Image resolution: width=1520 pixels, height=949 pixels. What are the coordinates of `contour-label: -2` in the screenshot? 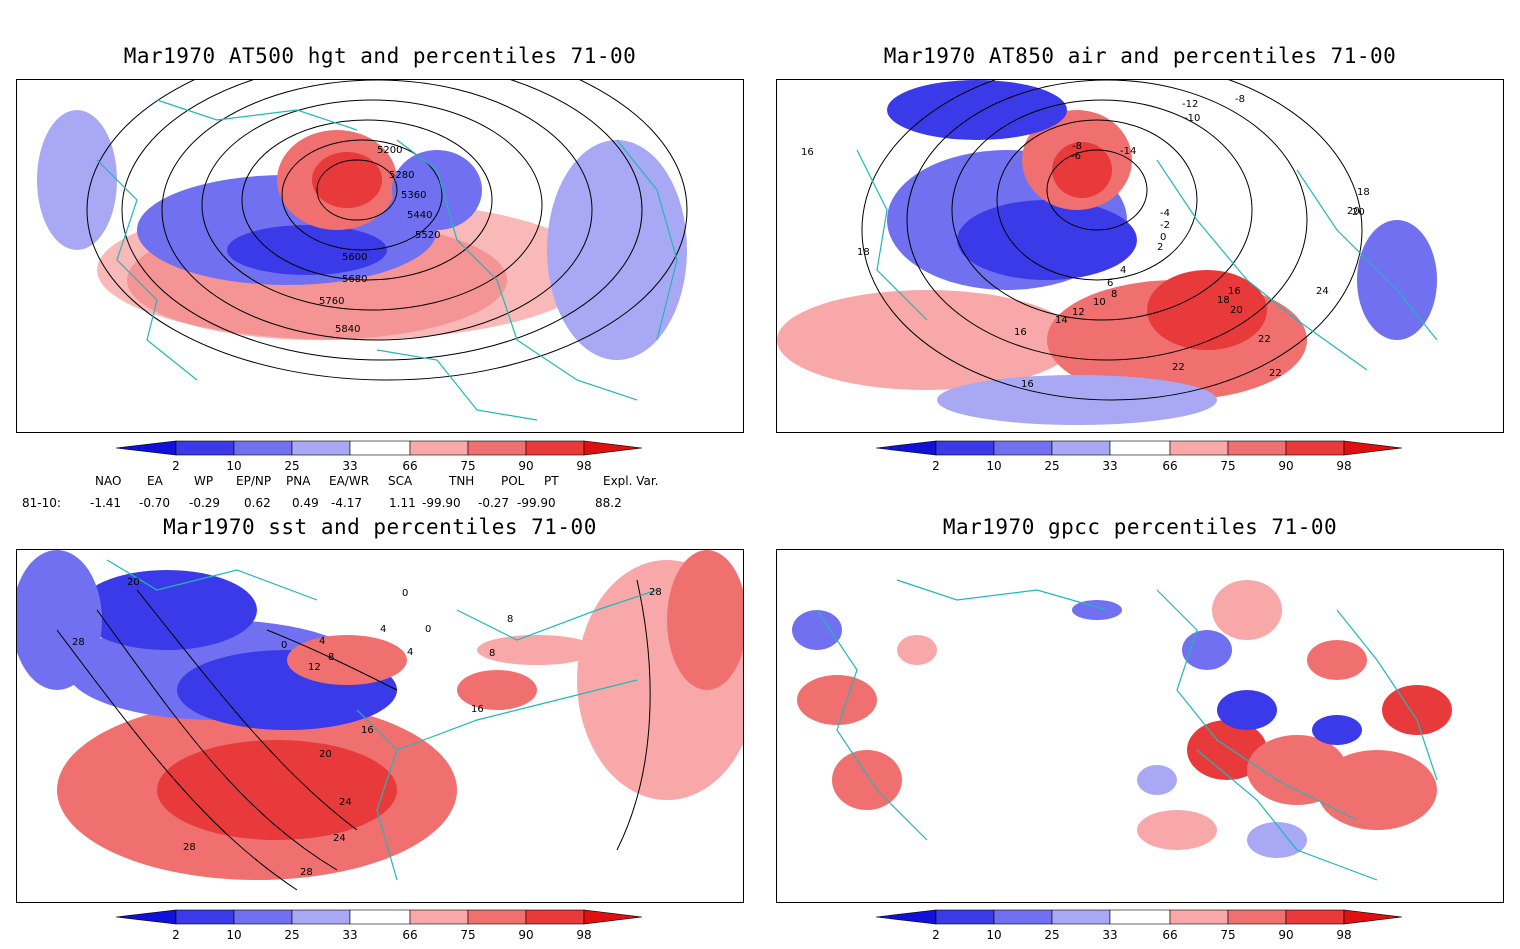 It's located at (1165, 225).